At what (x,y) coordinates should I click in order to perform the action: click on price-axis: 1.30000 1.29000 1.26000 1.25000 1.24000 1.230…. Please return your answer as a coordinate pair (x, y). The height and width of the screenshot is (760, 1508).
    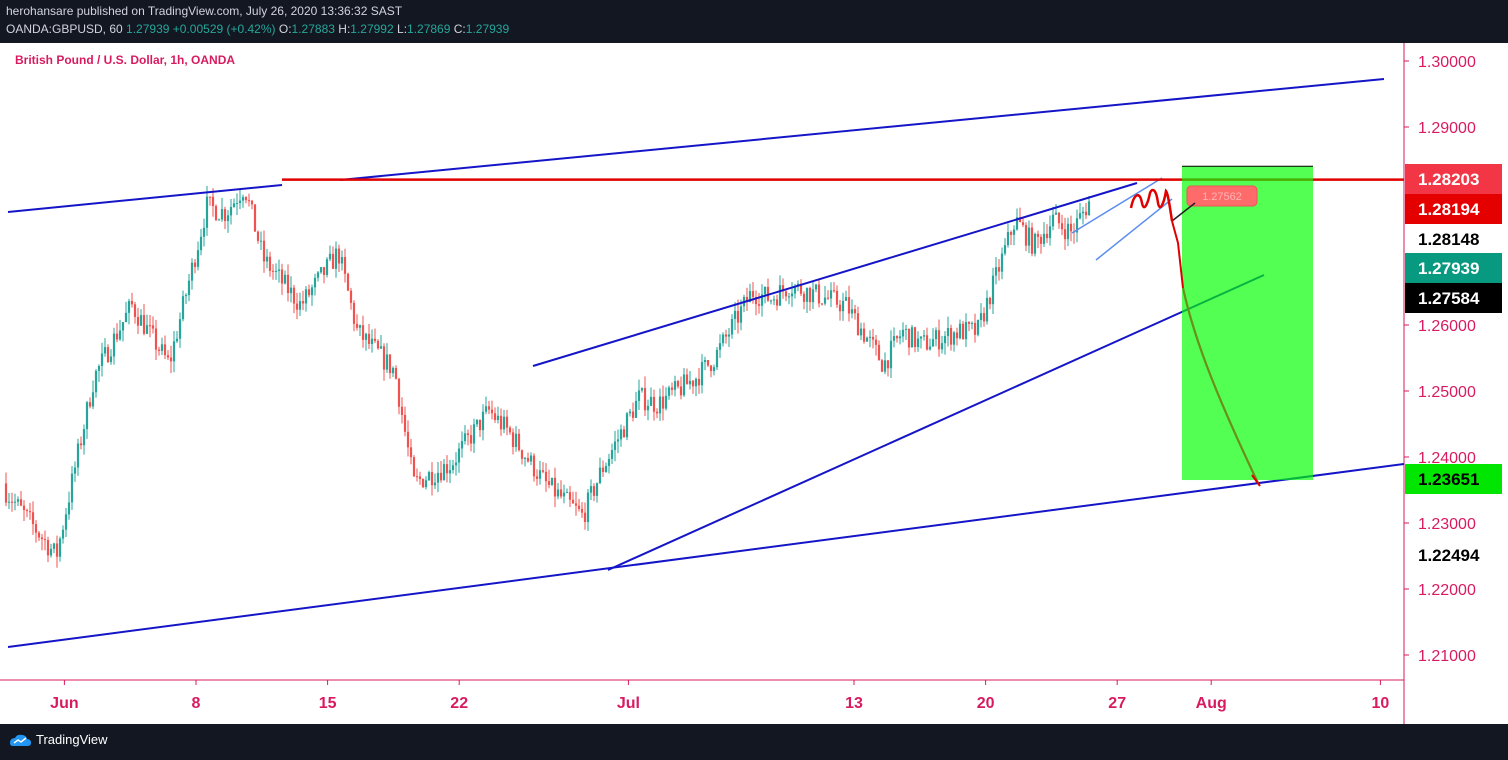
    Looking at the image, I should click on (1453, 359).